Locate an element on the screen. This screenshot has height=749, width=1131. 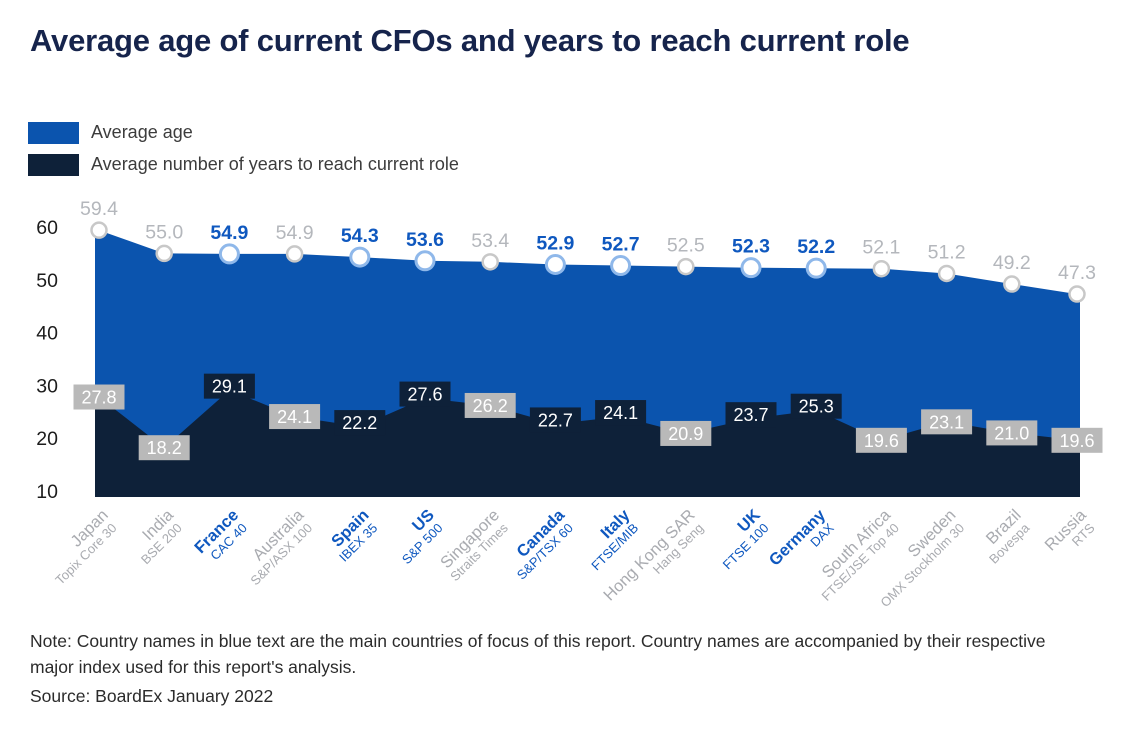
years-value-label: 27.8 is located at coordinates (98, 398).